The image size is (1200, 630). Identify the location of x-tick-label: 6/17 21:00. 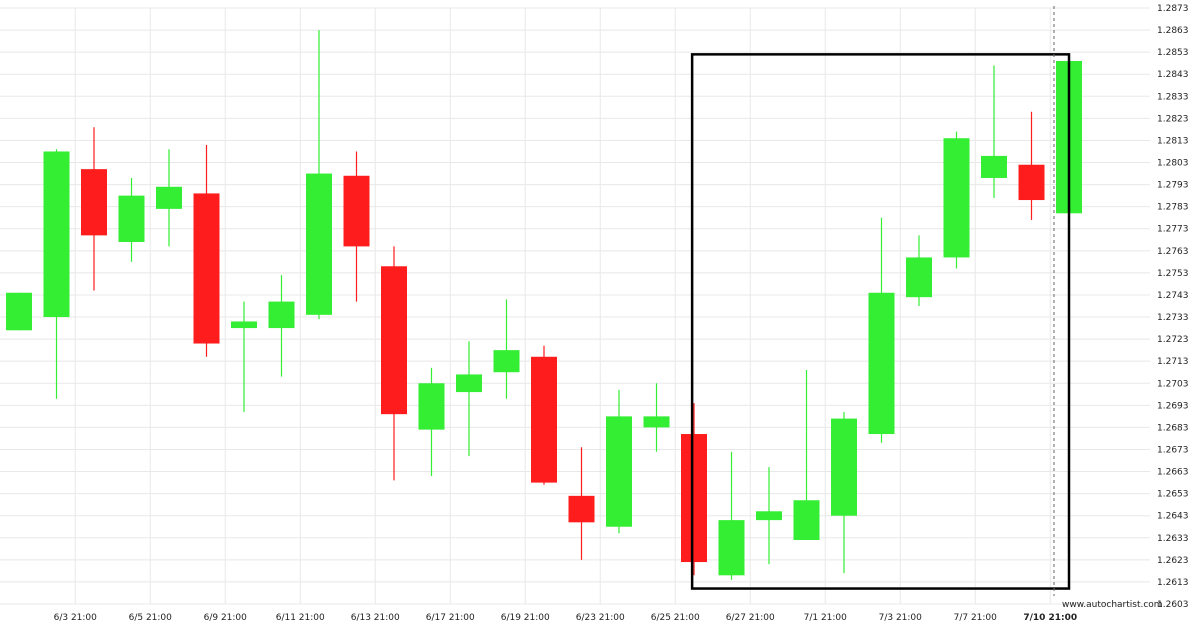
(450, 618).